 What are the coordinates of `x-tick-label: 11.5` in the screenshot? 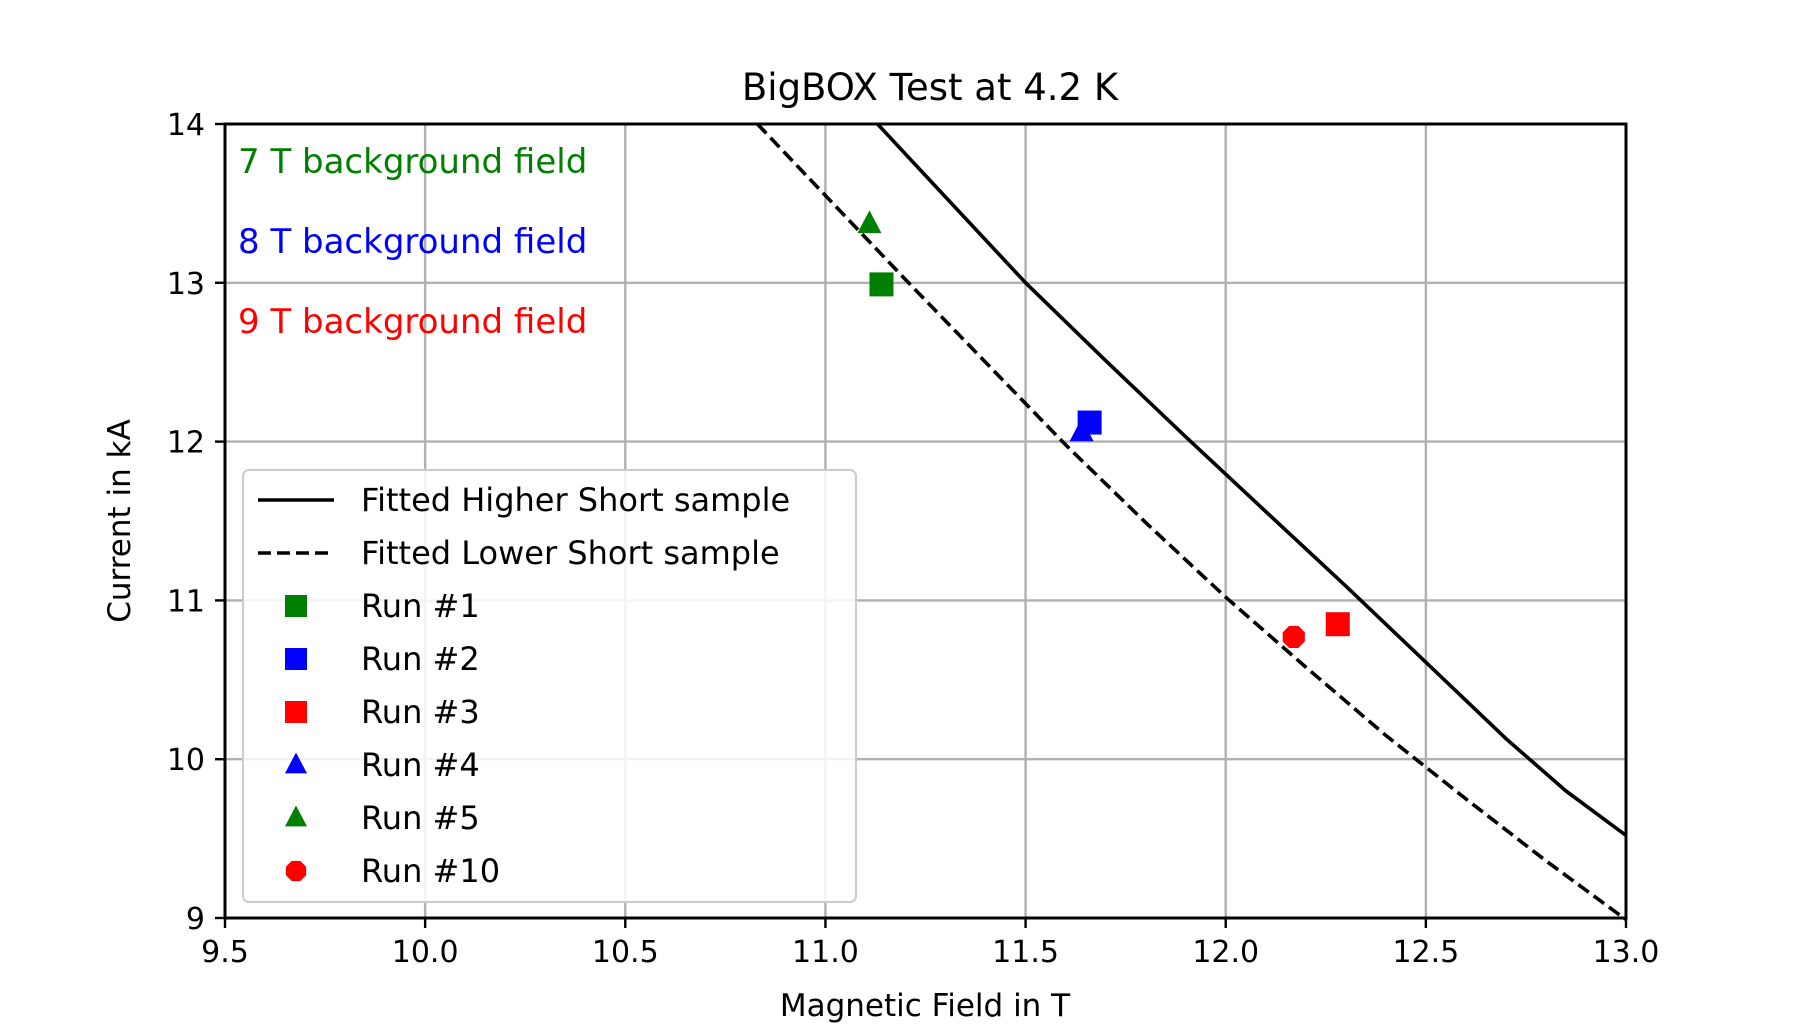 It's located at (1025, 952).